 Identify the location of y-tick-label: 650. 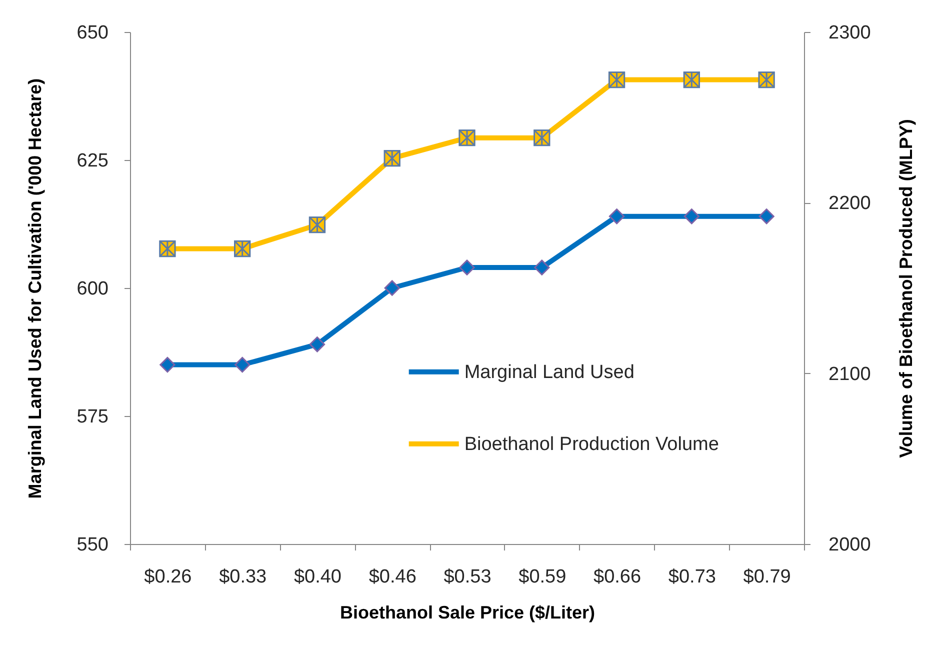
(92, 33).